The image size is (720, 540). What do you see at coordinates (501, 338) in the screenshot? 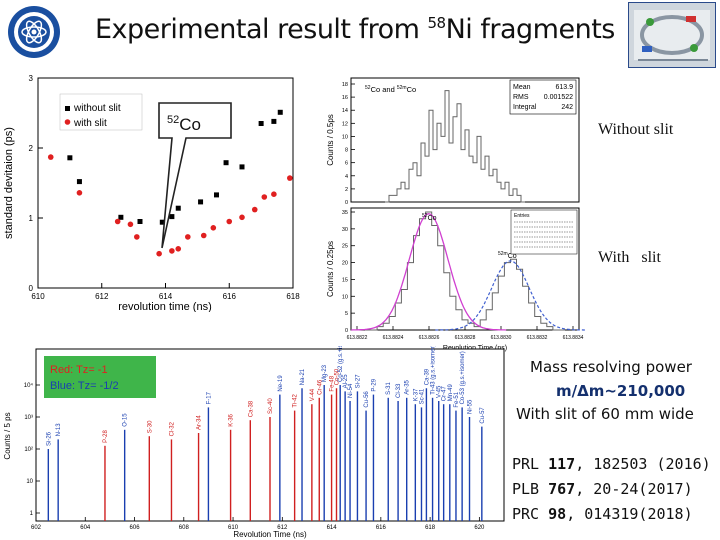
I see `hist2-xtick-label: 613.8830` at bounding box center [501, 338].